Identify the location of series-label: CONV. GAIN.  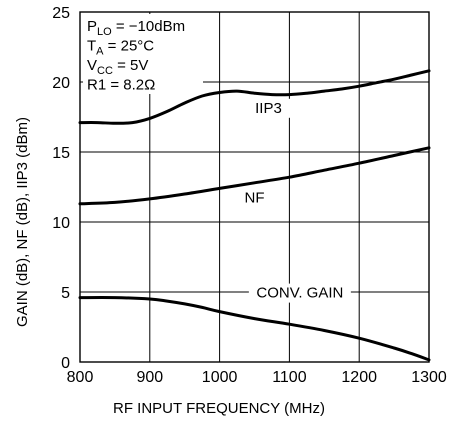
(299, 293).